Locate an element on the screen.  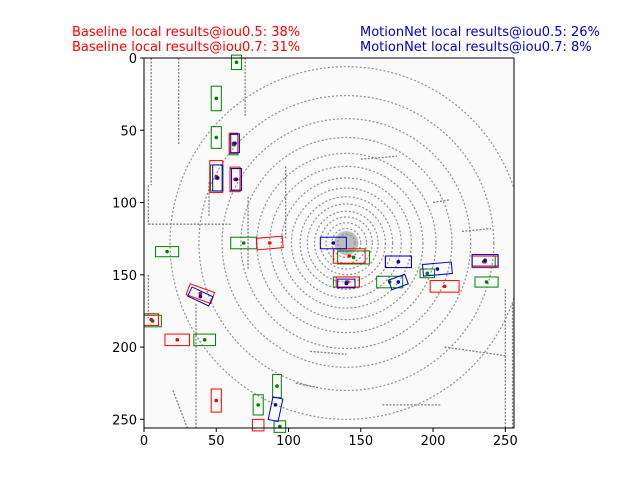
y-tick-label: 0 is located at coordinates (133, 59).